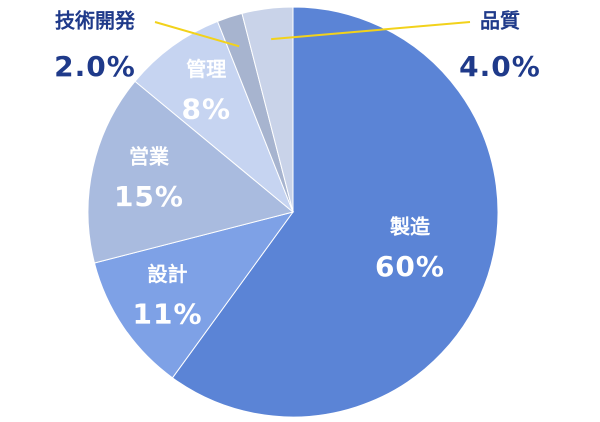 The image size is (600, 422). I want to click on value-label: 8%, so click(206, 109).